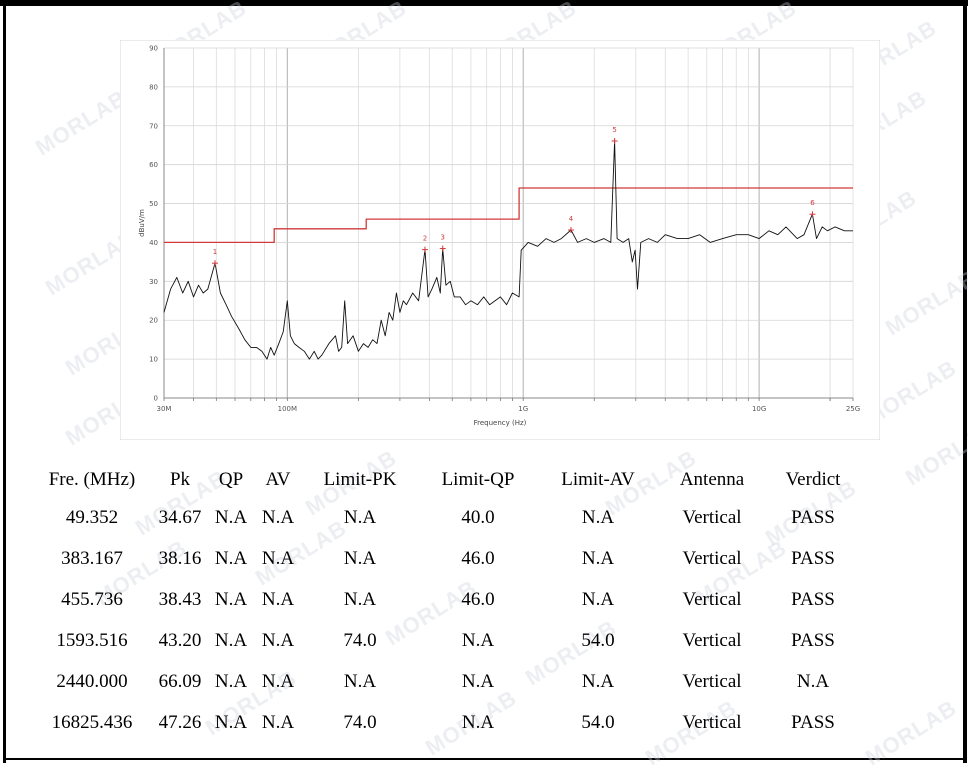  I want to click on marker-label: 1, so click(215, 252).